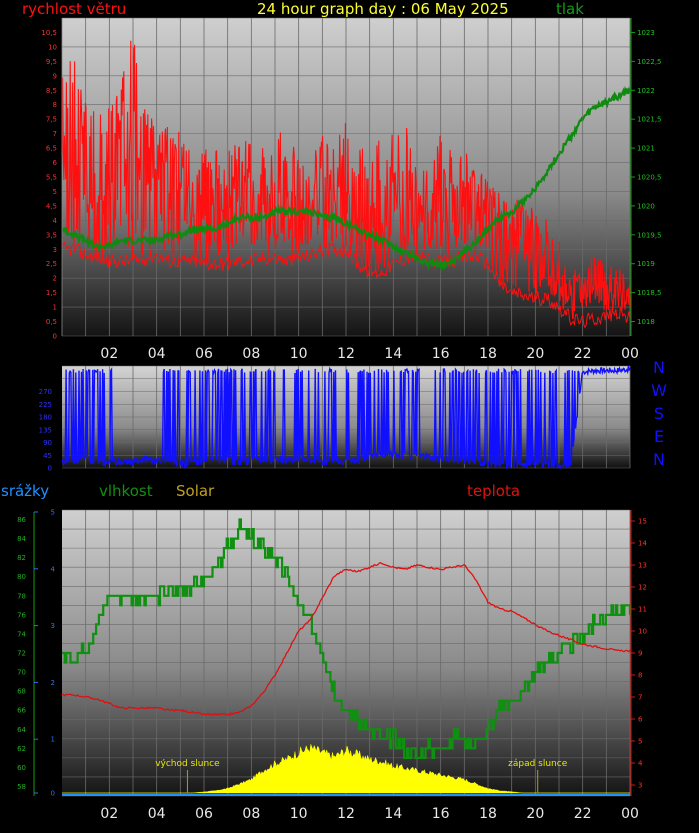 The image size is (699, 833). What do you see at coordinates (157, 814) in the screenshot?
I see `x-tick-label: 04` at bounding box center [157, 814].